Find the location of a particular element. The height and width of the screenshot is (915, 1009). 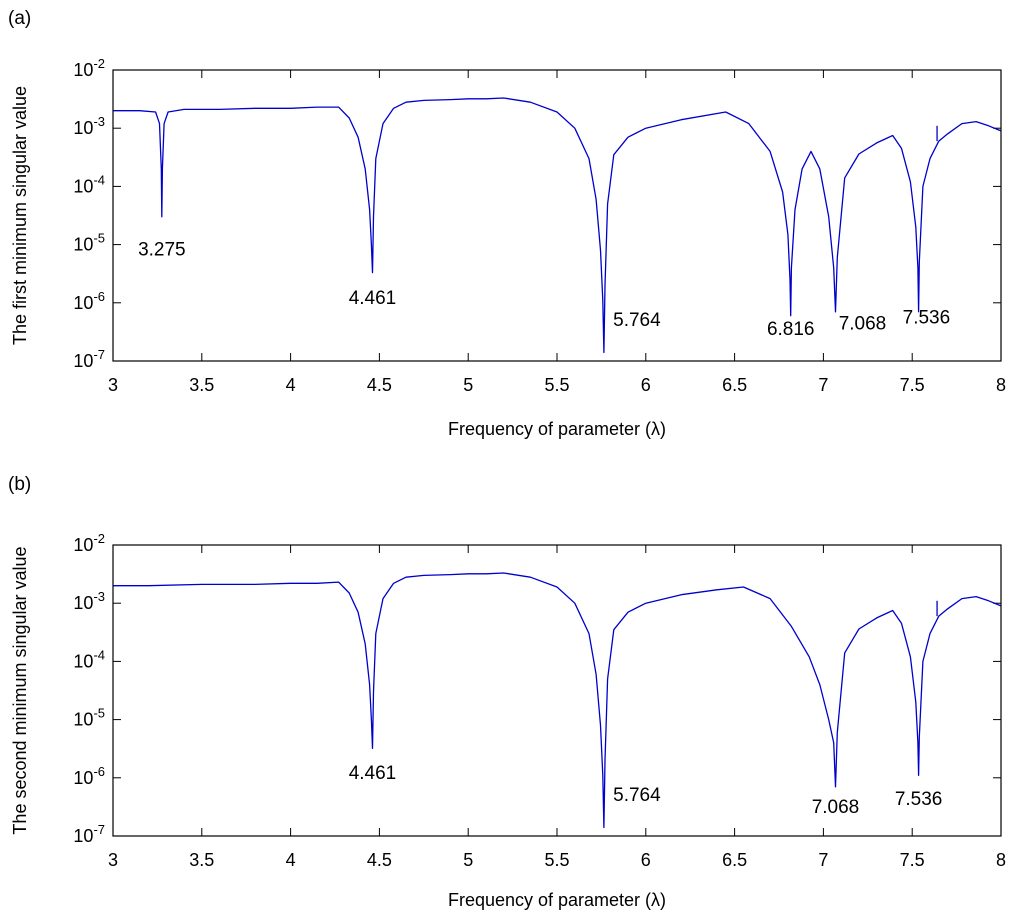

y-axis-label: The second minimum singular value is located at coordinates (20, 690).